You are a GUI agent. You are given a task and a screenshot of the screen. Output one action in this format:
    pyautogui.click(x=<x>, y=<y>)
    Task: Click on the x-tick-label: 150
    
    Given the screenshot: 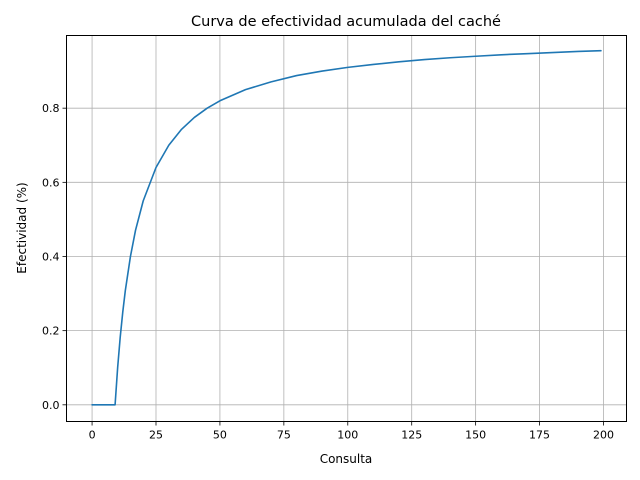 What is the action you would take?
    pyautogui.click(x=475, y=435)
    